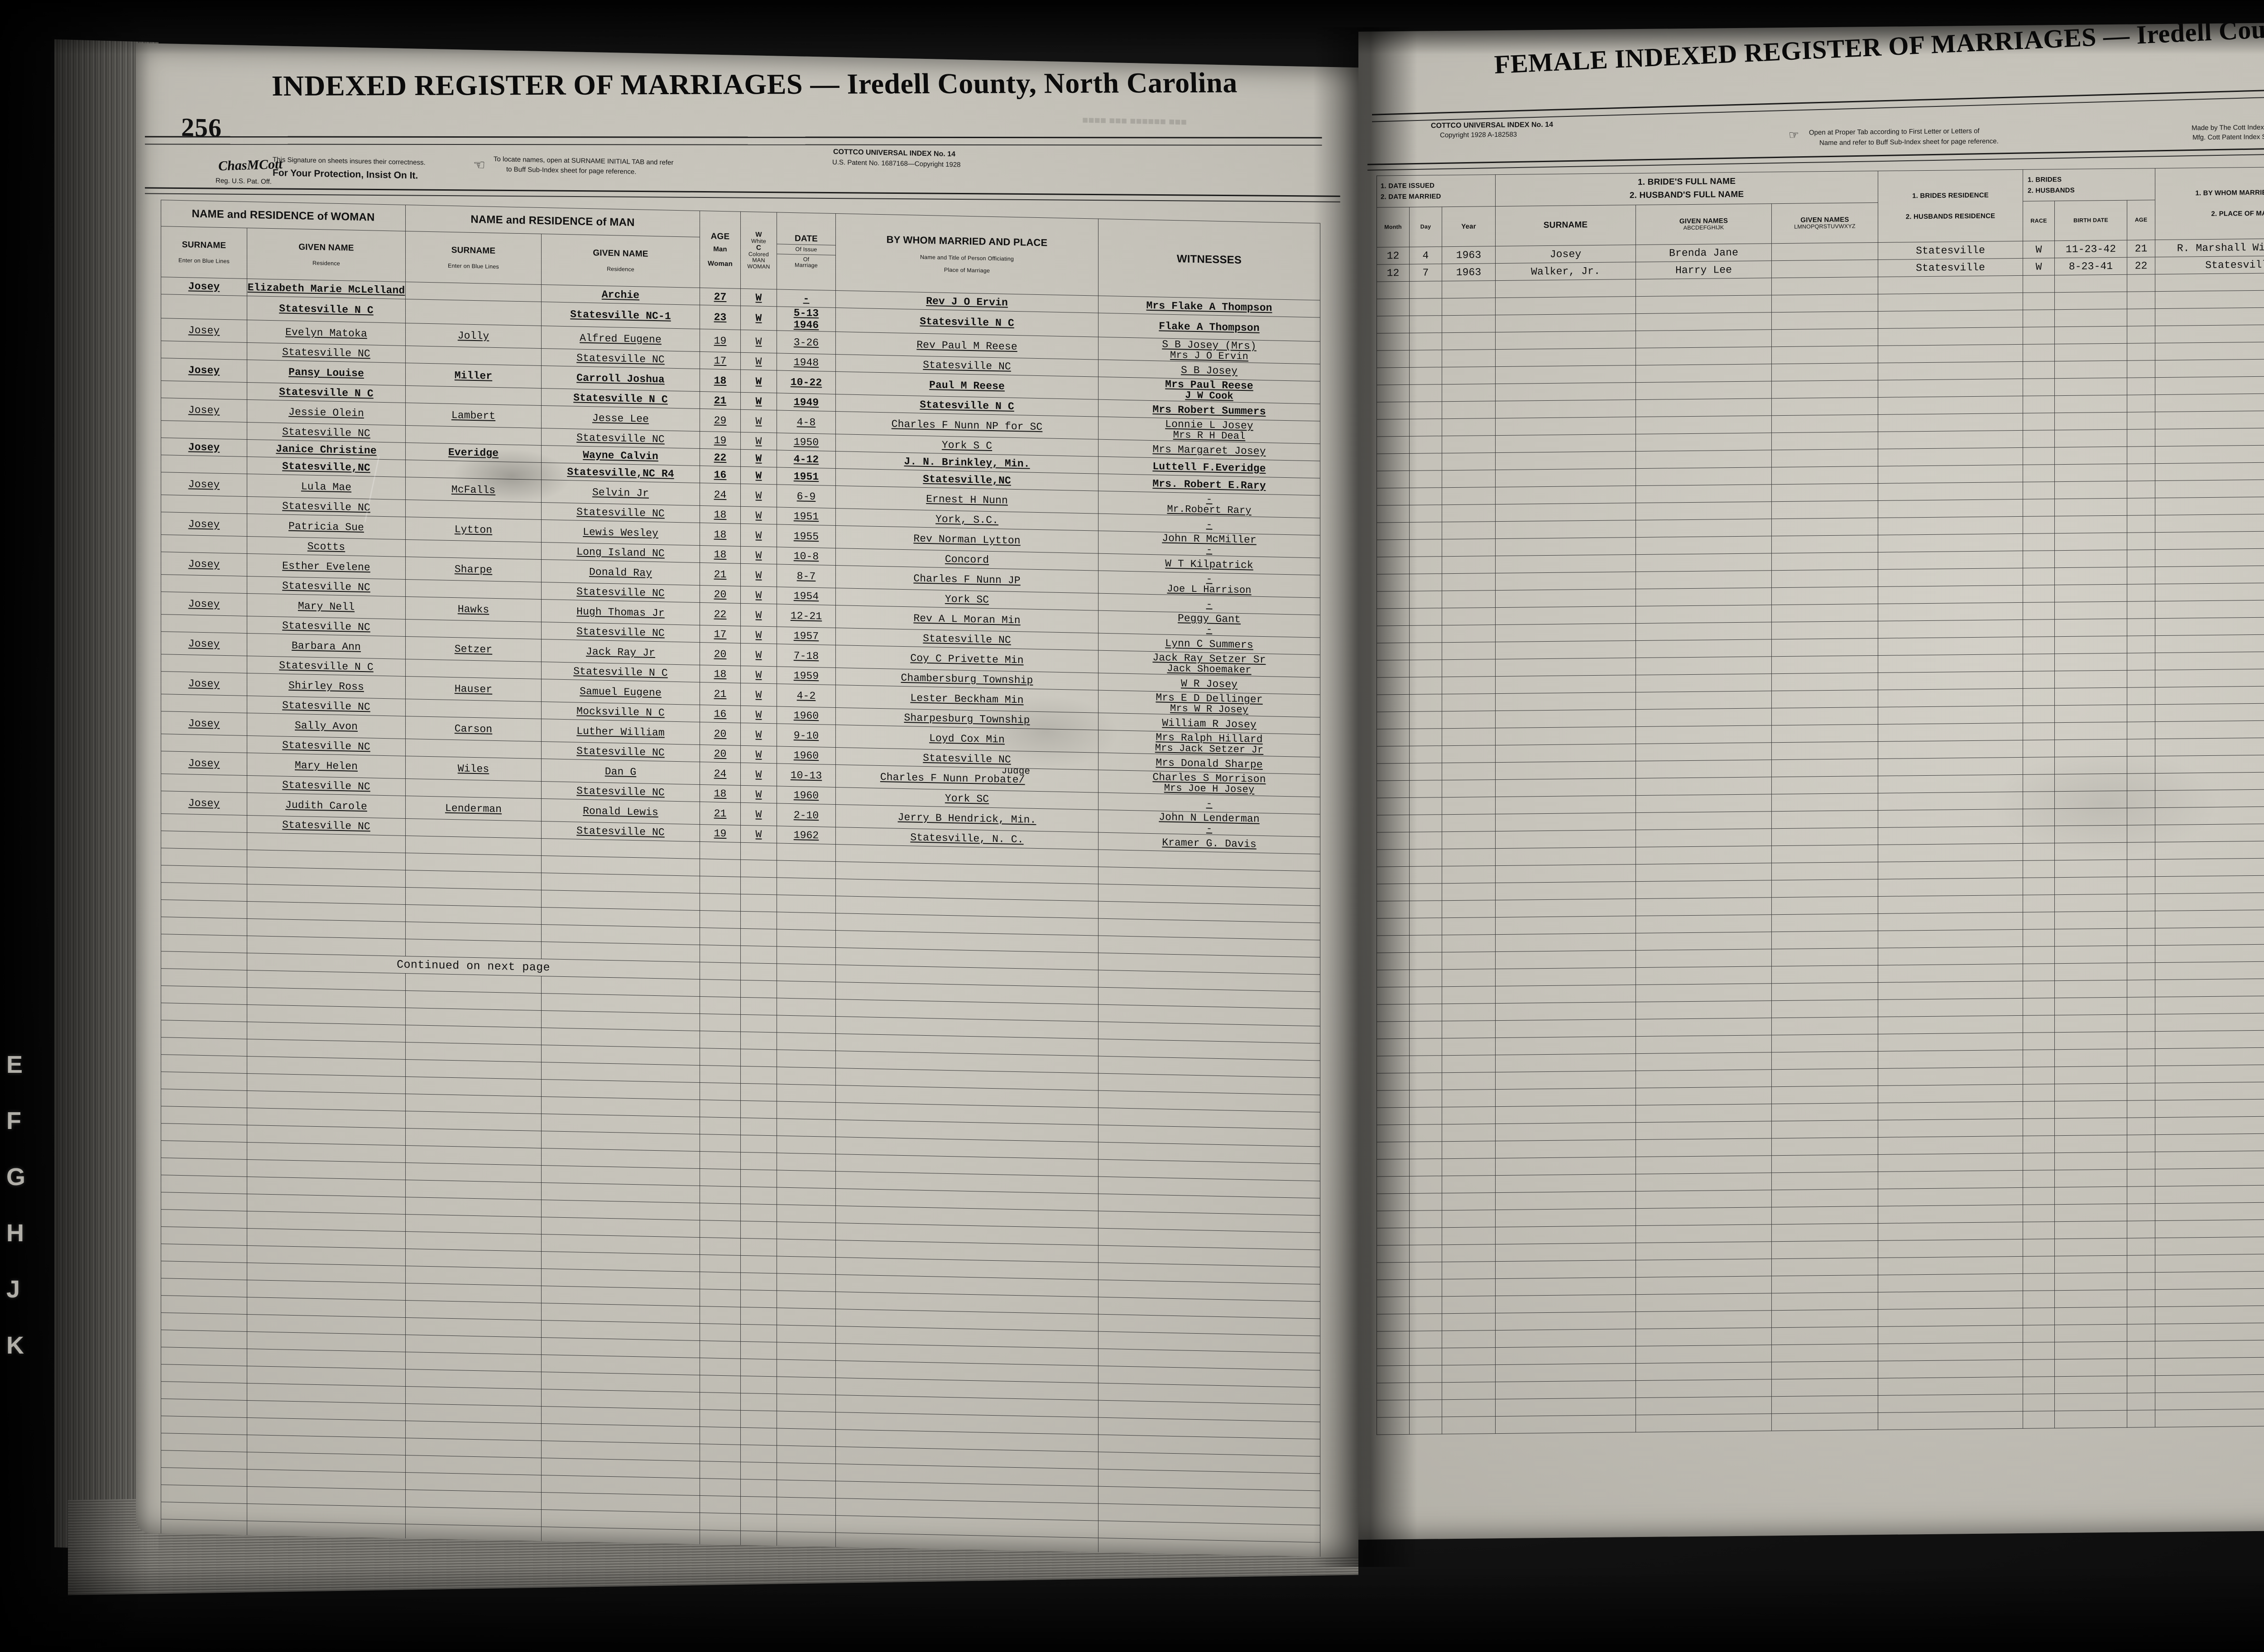 This screenshot has width=2264, height=1652. What do you see at coordinates (720, 457) in the screenshot?
I see `cell-age-man: 22` at bounding box center [720, 457].